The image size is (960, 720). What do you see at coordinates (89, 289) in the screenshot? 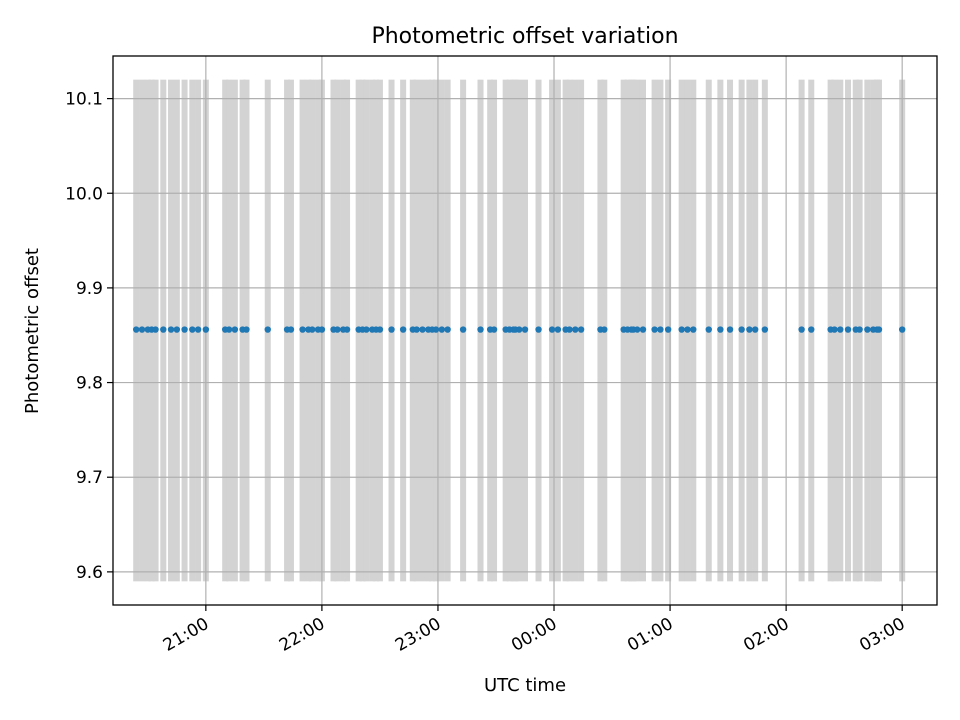
I see `y-tick-label: 9.9` at bounding box center [89, 289].